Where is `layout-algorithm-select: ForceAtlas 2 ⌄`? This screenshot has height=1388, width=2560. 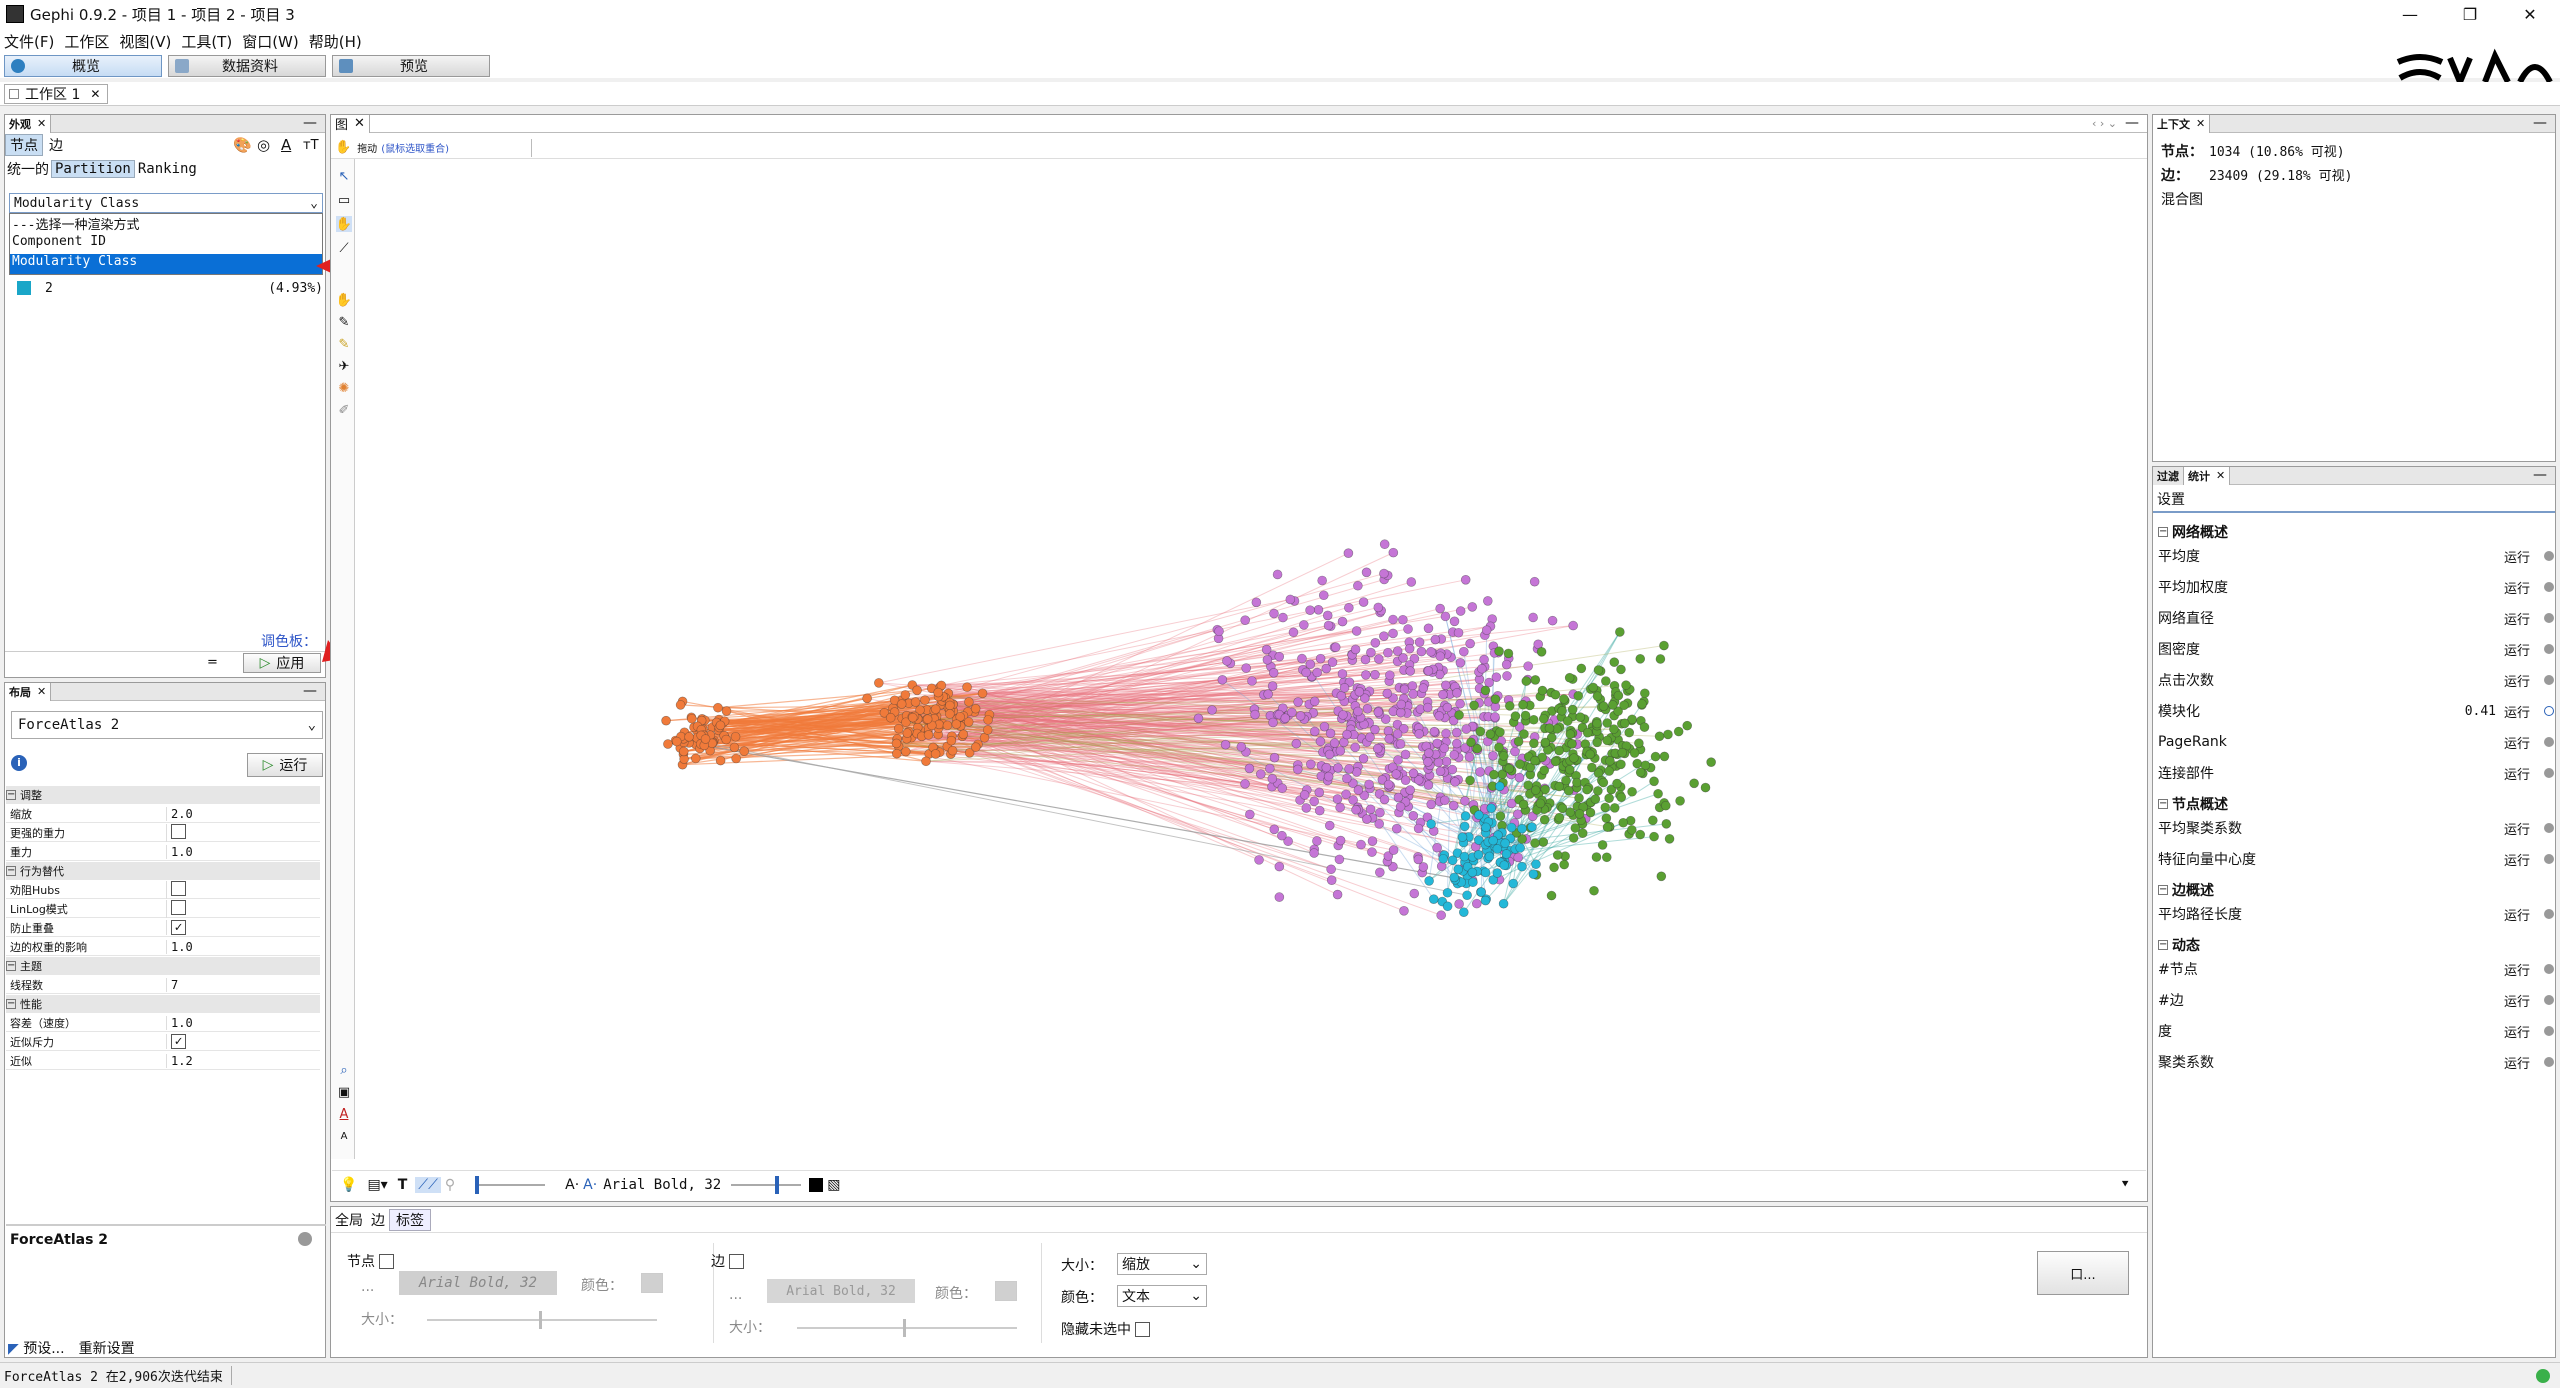
layout-algorithm-select: ForceAtlas 2 ⌄ is located at coordinates (167, 725).